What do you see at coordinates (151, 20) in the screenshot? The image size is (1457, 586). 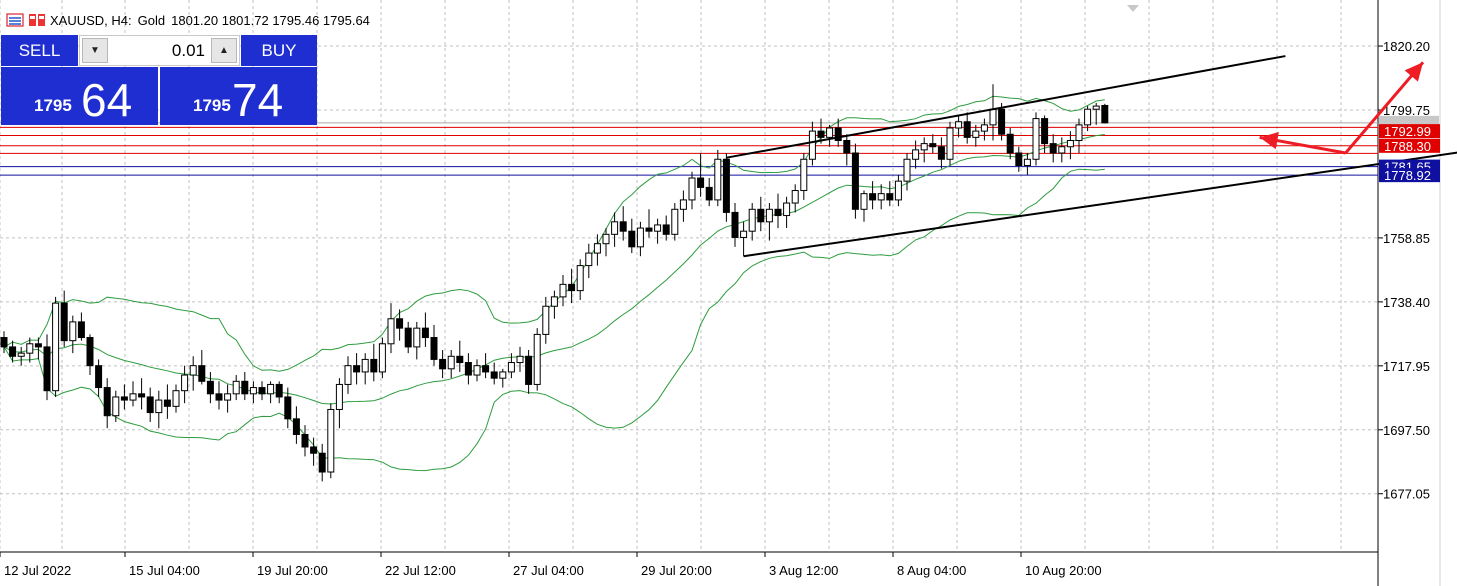 I see `instrument-name: Gold` at bounding box center [151, 20].